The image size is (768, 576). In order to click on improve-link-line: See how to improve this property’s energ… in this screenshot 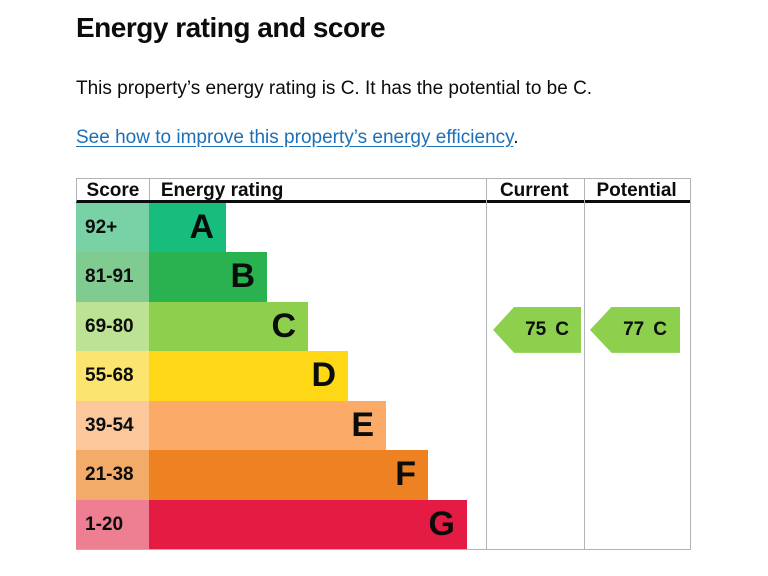, I will do `click(422, 138)`.